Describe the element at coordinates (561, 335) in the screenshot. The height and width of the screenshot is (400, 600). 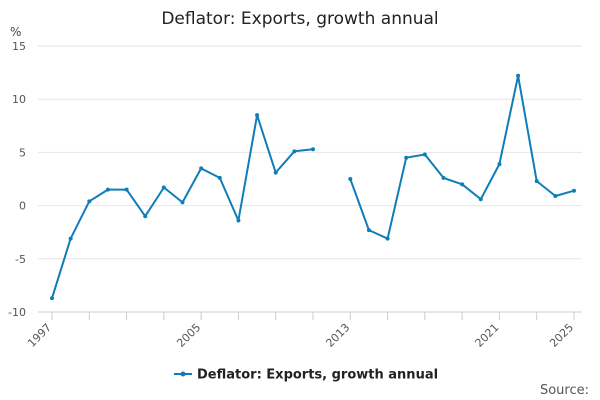
I see `x-tick-label: 2025` at that location.